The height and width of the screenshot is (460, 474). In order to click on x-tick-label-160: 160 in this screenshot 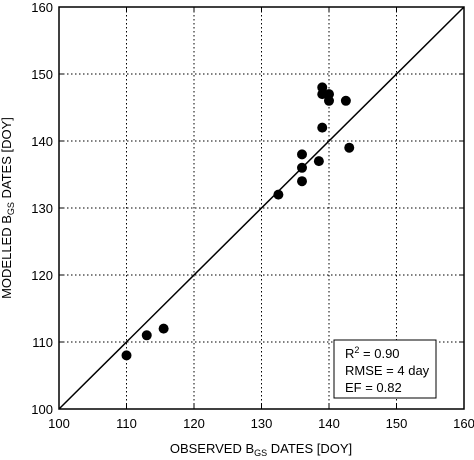, I will do `click(463, 423)`.